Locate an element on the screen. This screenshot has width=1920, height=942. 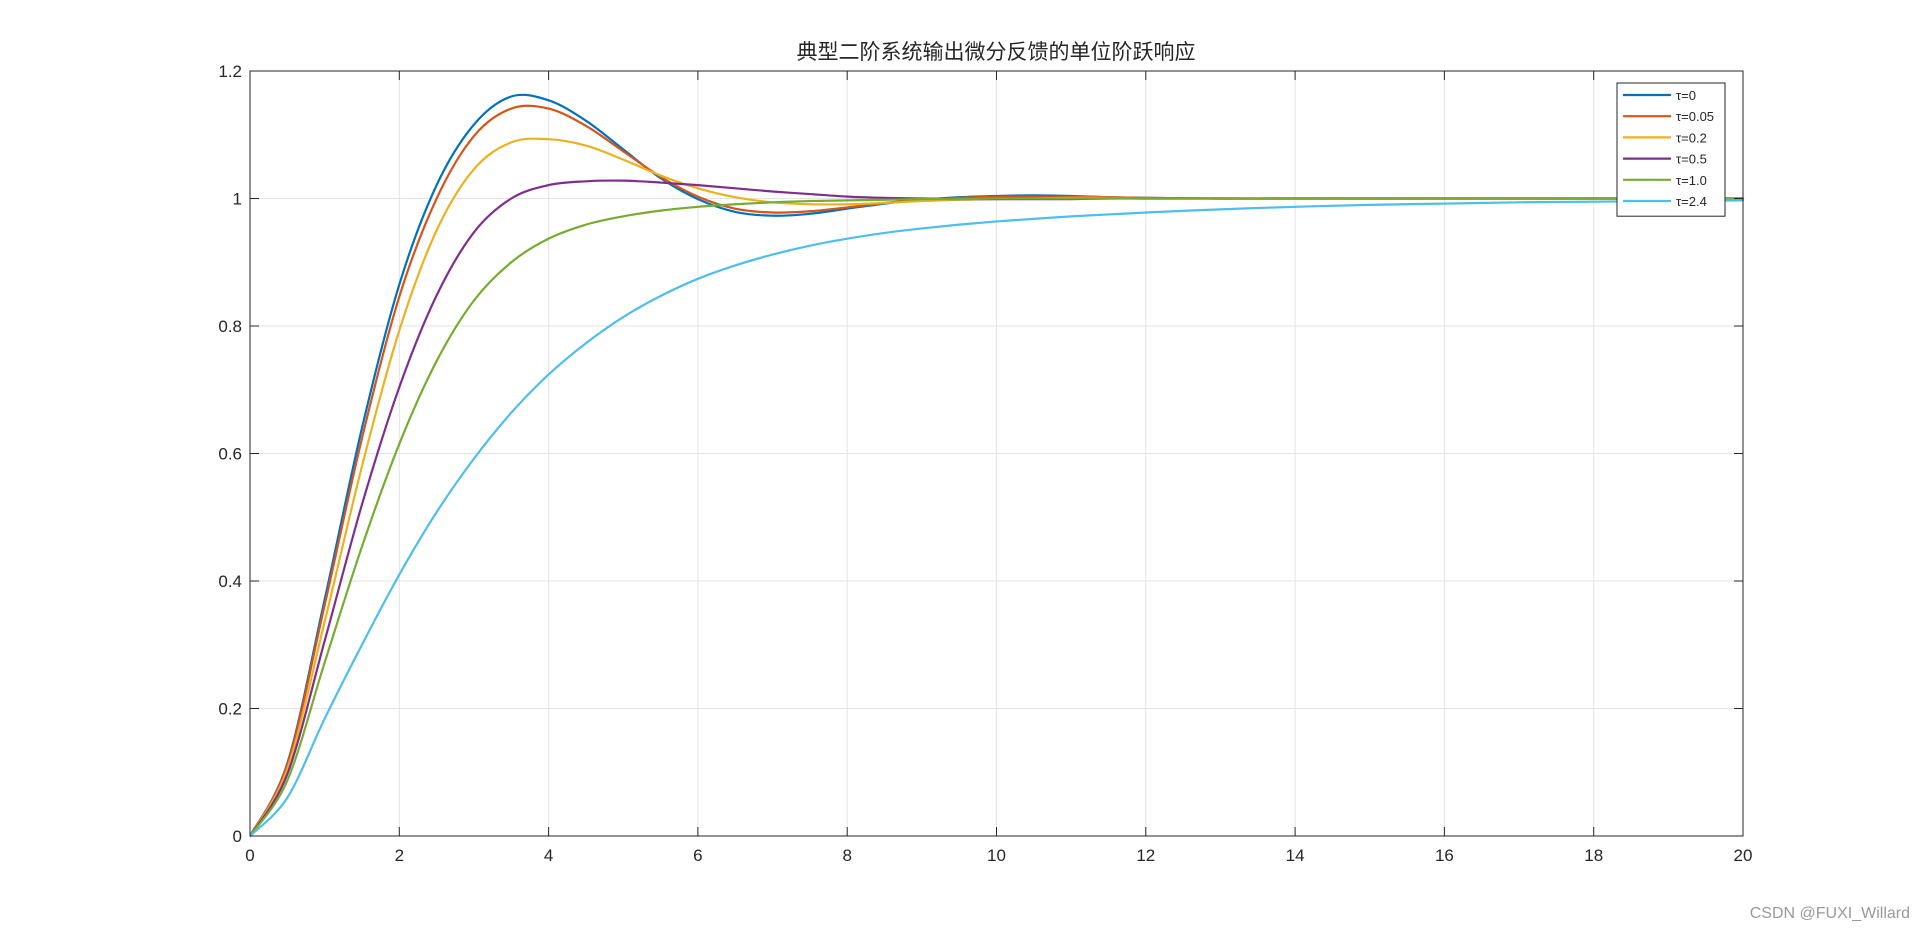
x-tick-label: 8 is located at coordinates (846, 855).